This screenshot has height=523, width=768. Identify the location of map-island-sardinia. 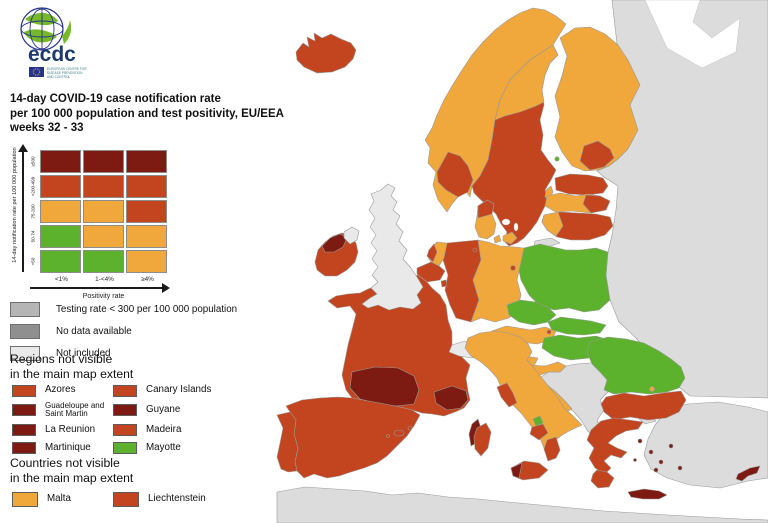
(482, 439).